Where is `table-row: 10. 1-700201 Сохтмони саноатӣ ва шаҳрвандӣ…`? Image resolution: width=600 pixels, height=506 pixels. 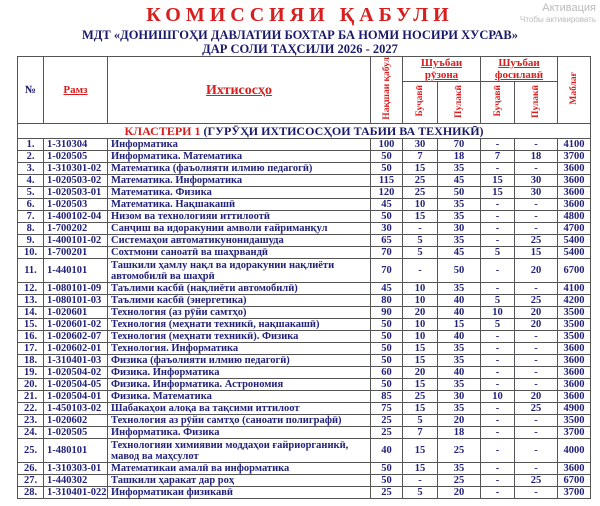 table-row: 10. 1-700201 Сохтмони саноатӣ ва шаҳрвандӣ… is located at coordinates (304, 252).